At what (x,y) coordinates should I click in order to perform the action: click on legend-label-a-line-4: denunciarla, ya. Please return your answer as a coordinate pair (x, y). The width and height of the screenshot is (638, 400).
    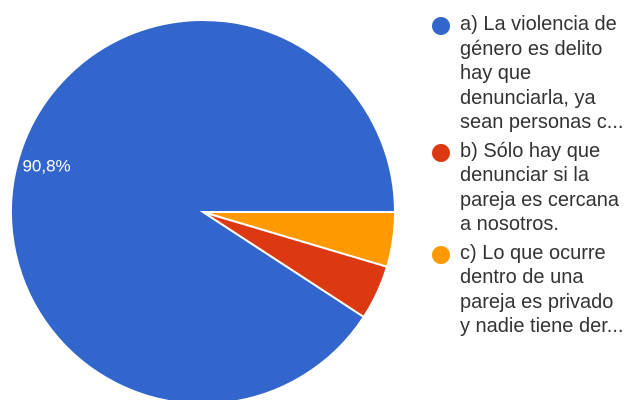
    Looking at the image, I should click on (528, 97).